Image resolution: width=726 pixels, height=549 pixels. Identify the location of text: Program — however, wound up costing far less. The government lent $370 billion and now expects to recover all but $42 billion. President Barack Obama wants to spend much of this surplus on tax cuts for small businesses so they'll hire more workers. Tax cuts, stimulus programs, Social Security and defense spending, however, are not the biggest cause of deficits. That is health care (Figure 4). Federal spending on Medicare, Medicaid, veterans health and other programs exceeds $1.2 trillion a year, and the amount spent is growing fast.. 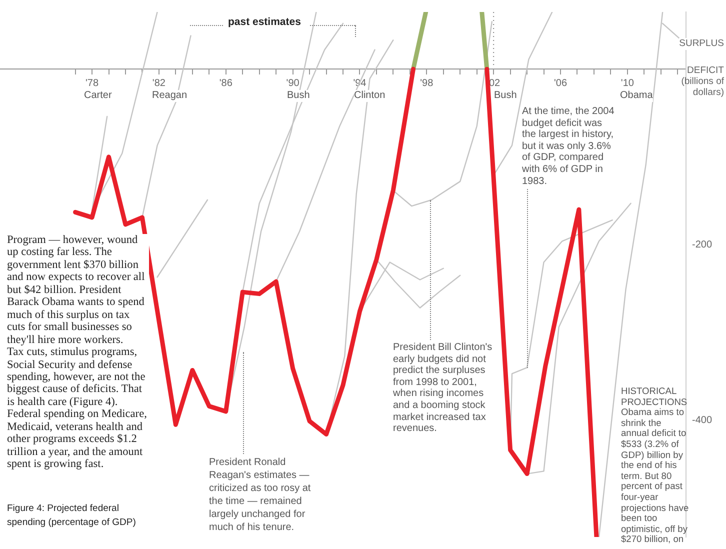
(77, 352).